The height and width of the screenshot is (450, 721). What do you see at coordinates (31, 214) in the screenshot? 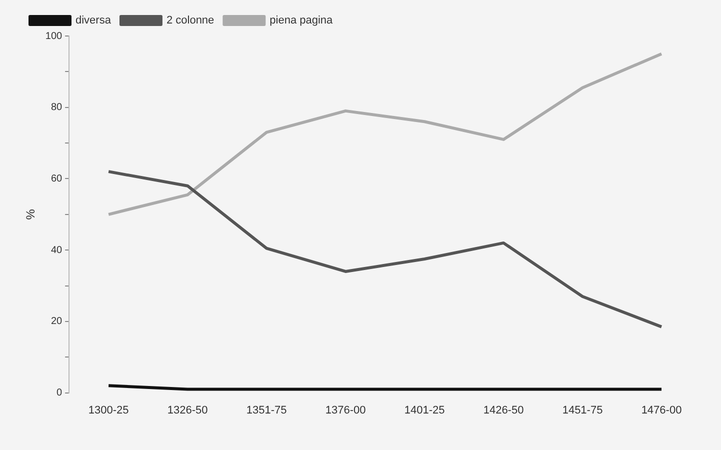
I see `y-axis-title: %` at bounding box center [31, 214].